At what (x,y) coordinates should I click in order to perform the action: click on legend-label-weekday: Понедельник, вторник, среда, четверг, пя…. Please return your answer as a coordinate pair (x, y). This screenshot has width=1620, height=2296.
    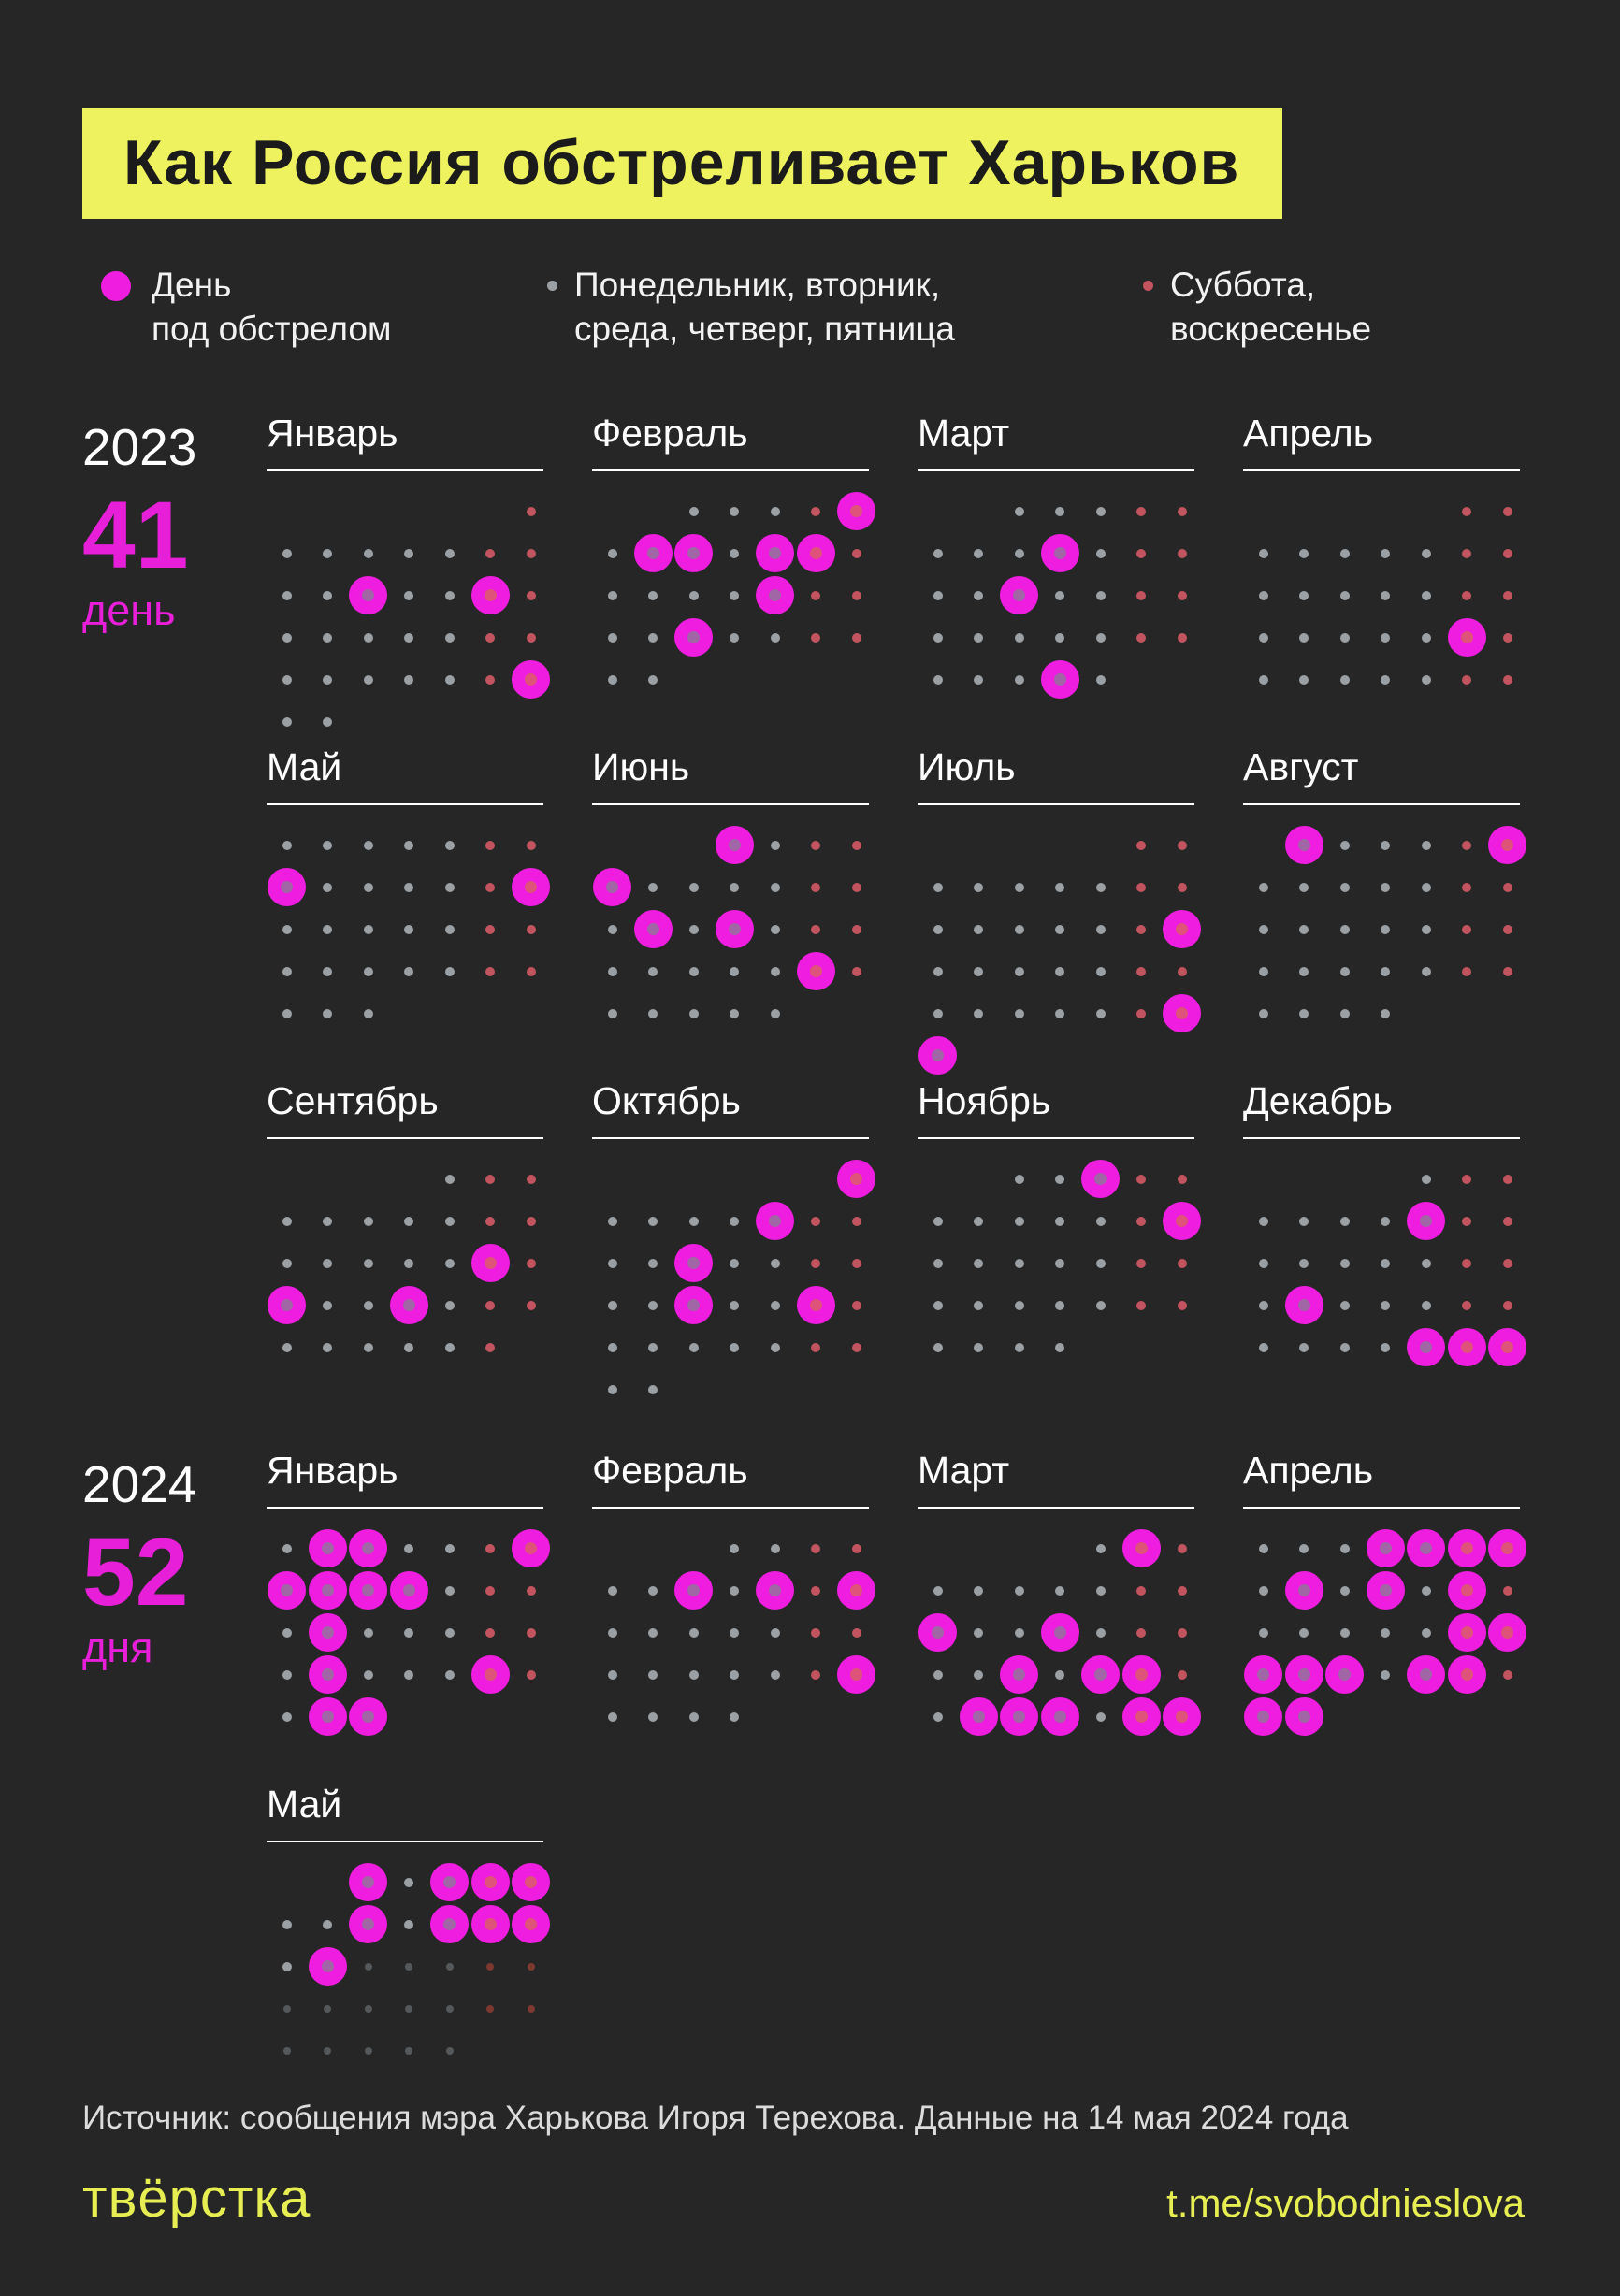
    Looking at the image, I should click on (764, 307).